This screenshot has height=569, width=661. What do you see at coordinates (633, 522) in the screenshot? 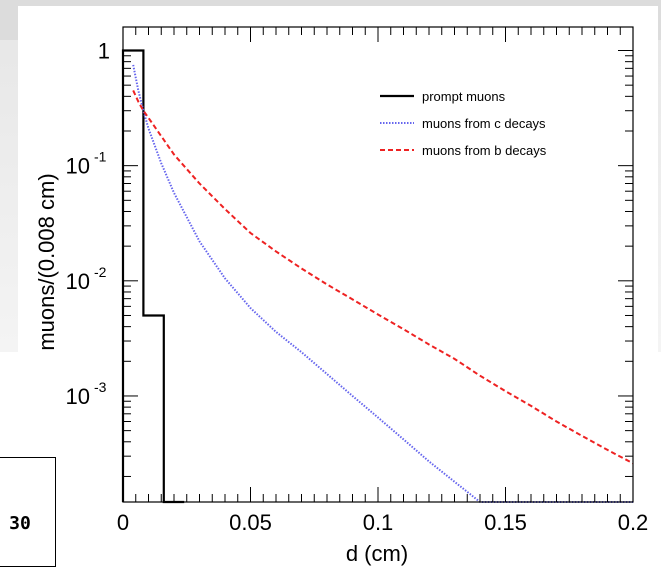
I see `x-tick-label: 0.2` at bounding box center [633, 522].